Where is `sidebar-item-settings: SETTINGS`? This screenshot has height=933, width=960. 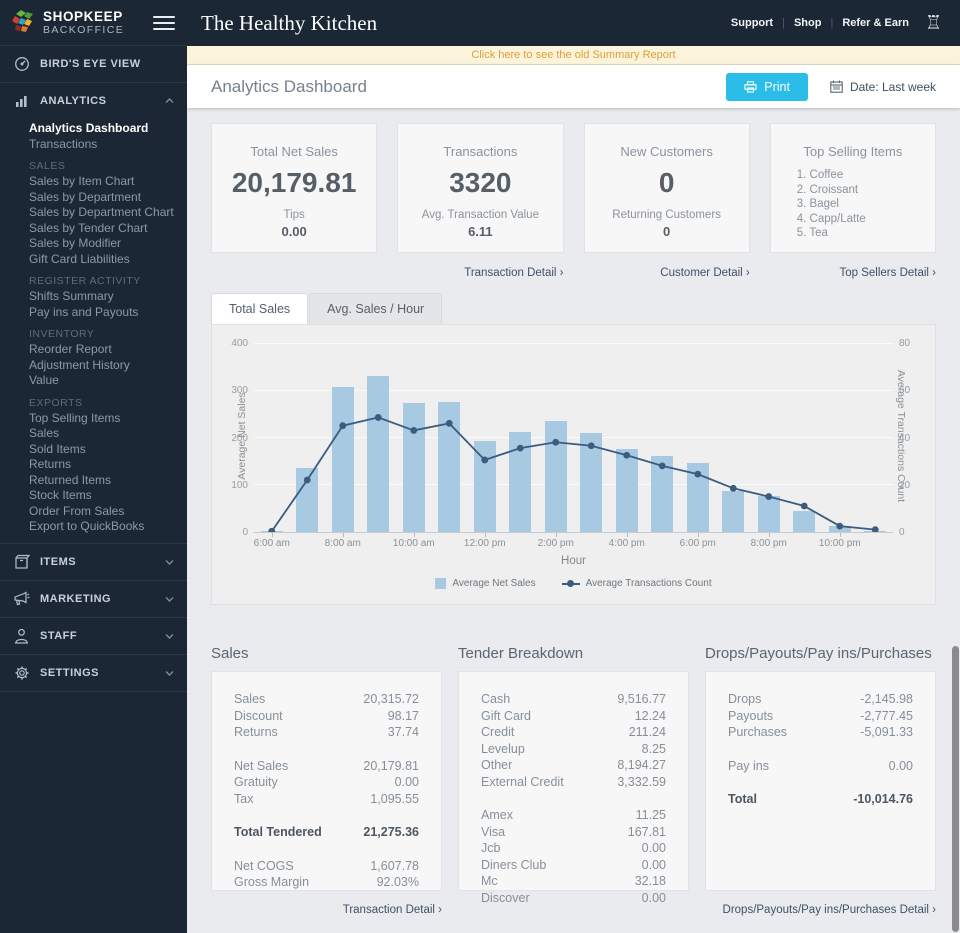 sidebar-item-settings: SETTINGS is located at coordinates (93, 673).